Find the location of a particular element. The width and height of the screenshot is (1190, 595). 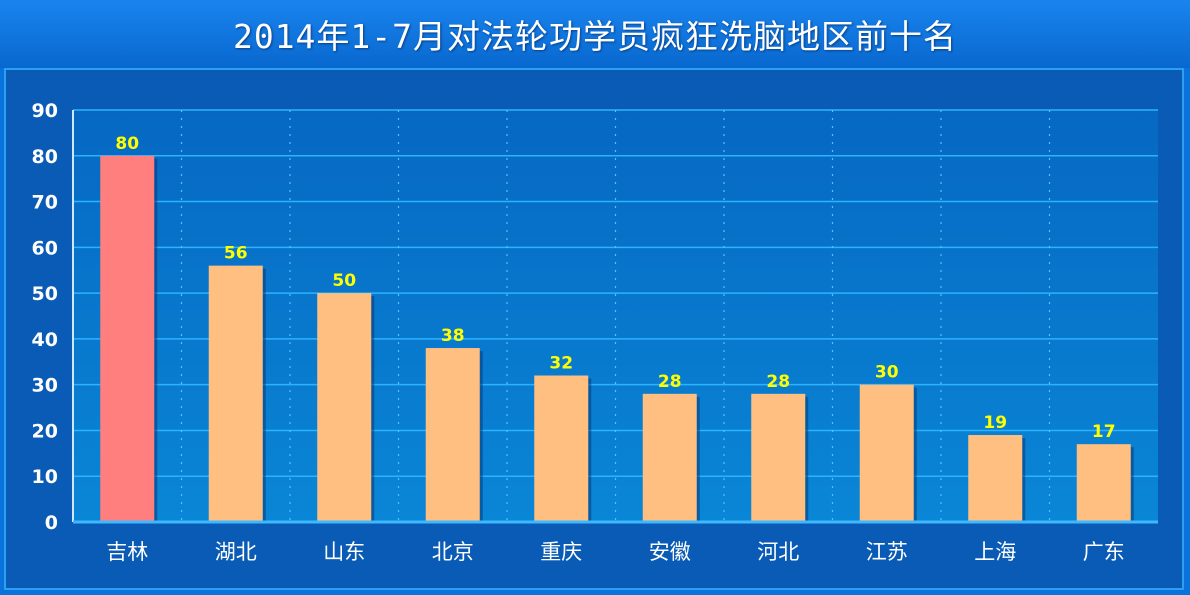

y-tick-label: 60 is located at coordinates (45, 248).